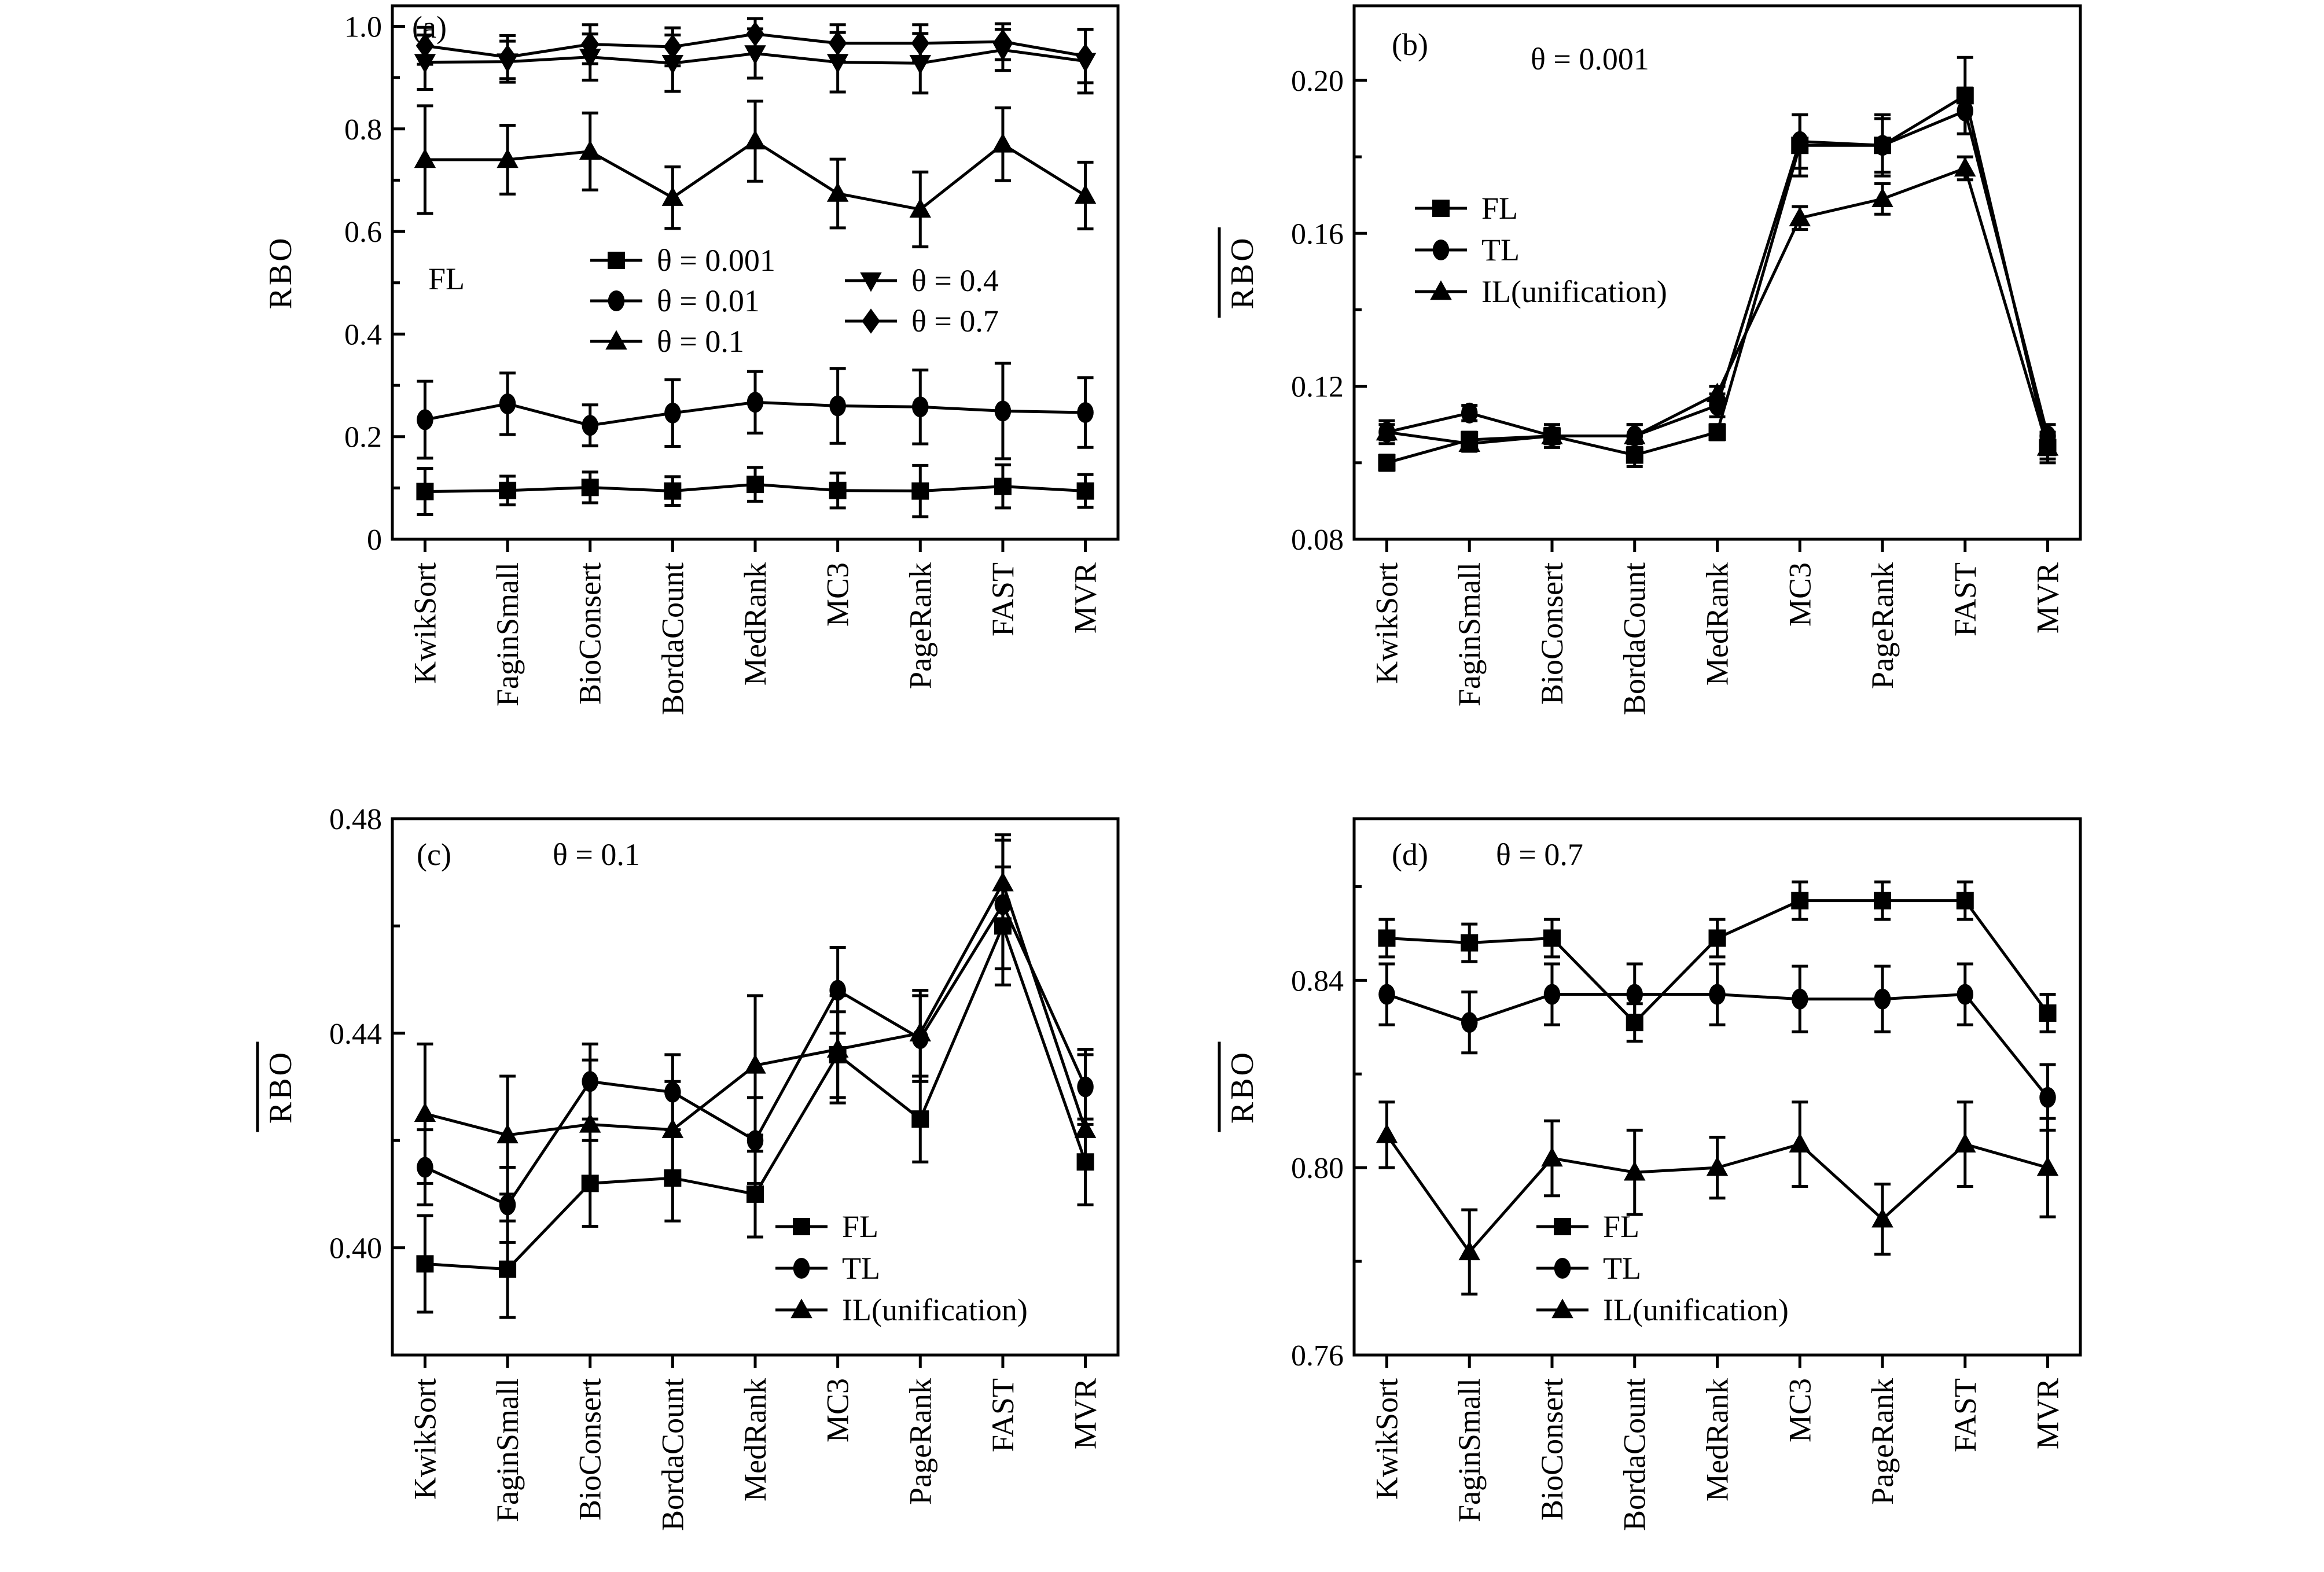  Describe the element at coordinates (755, 1020) in the screenshot. I see `series-il-unification-` at that location.